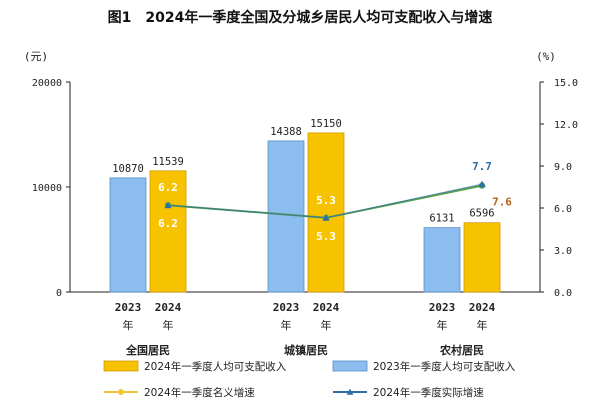 The width and height of the screenshot is (600, 414). Describe the element at coordinates (168, 187) in the screenshot. I see `real-growth-label: 6.2` at that location.